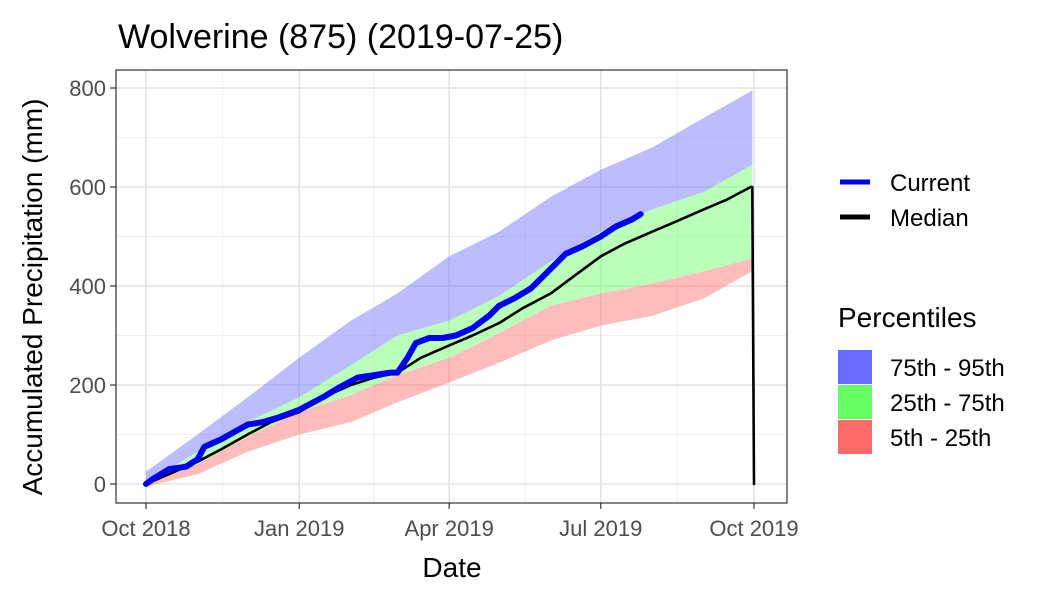 This screenshot has width=1050, height=605. What do you see at coordinates (600, 528) in the screenshot?
I see `x-tick-label: Jul 2019` at bounding box center [600, 528].